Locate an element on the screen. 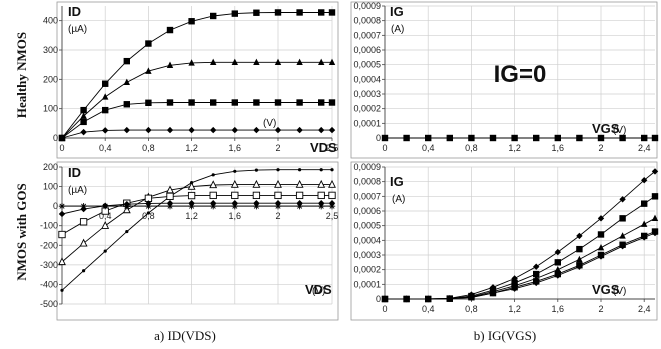 The image size is (661, 349). y-tick-label: 0,0005 is located at coordinates (367, 226).